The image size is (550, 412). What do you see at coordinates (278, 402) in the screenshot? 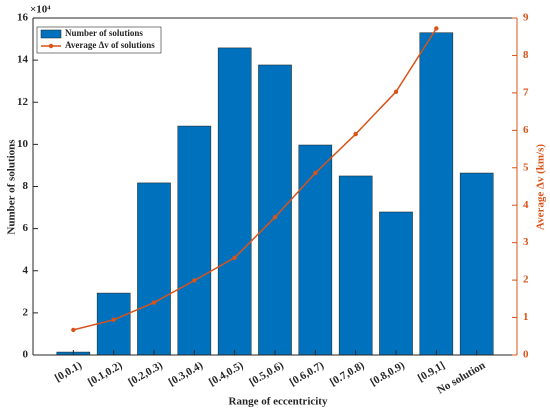
I see `x-axis-label: Range of eccentricity` at bounding box center [278, 402].